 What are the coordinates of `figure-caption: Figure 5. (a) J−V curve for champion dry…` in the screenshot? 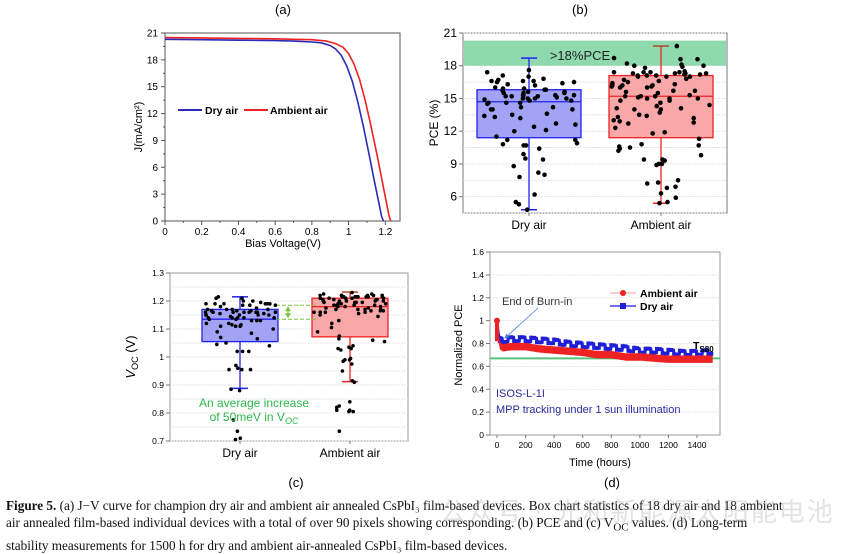 It's located at (433, 525).